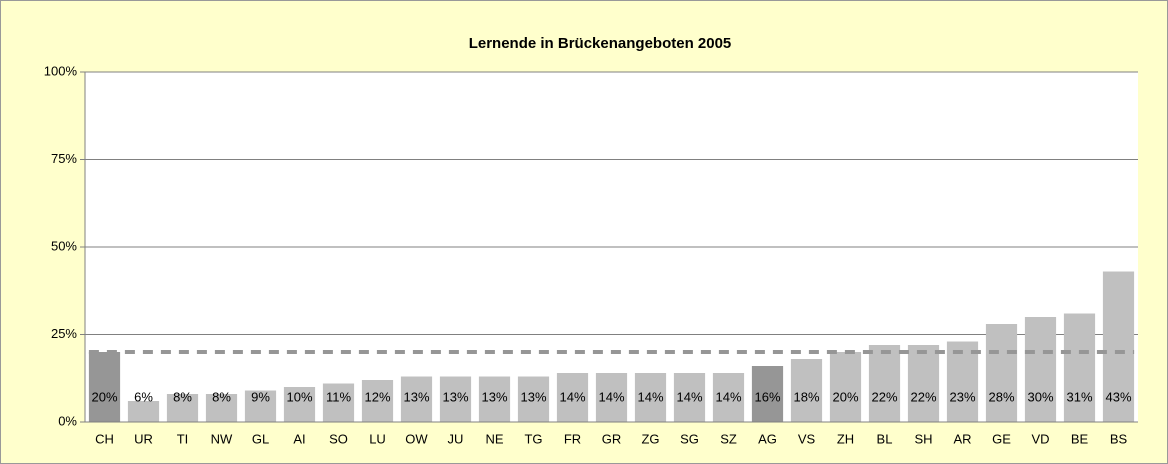  Describe the element at coordinates (1119, 438) in the screenshot. I see `x-tick-label: BS` at that location.